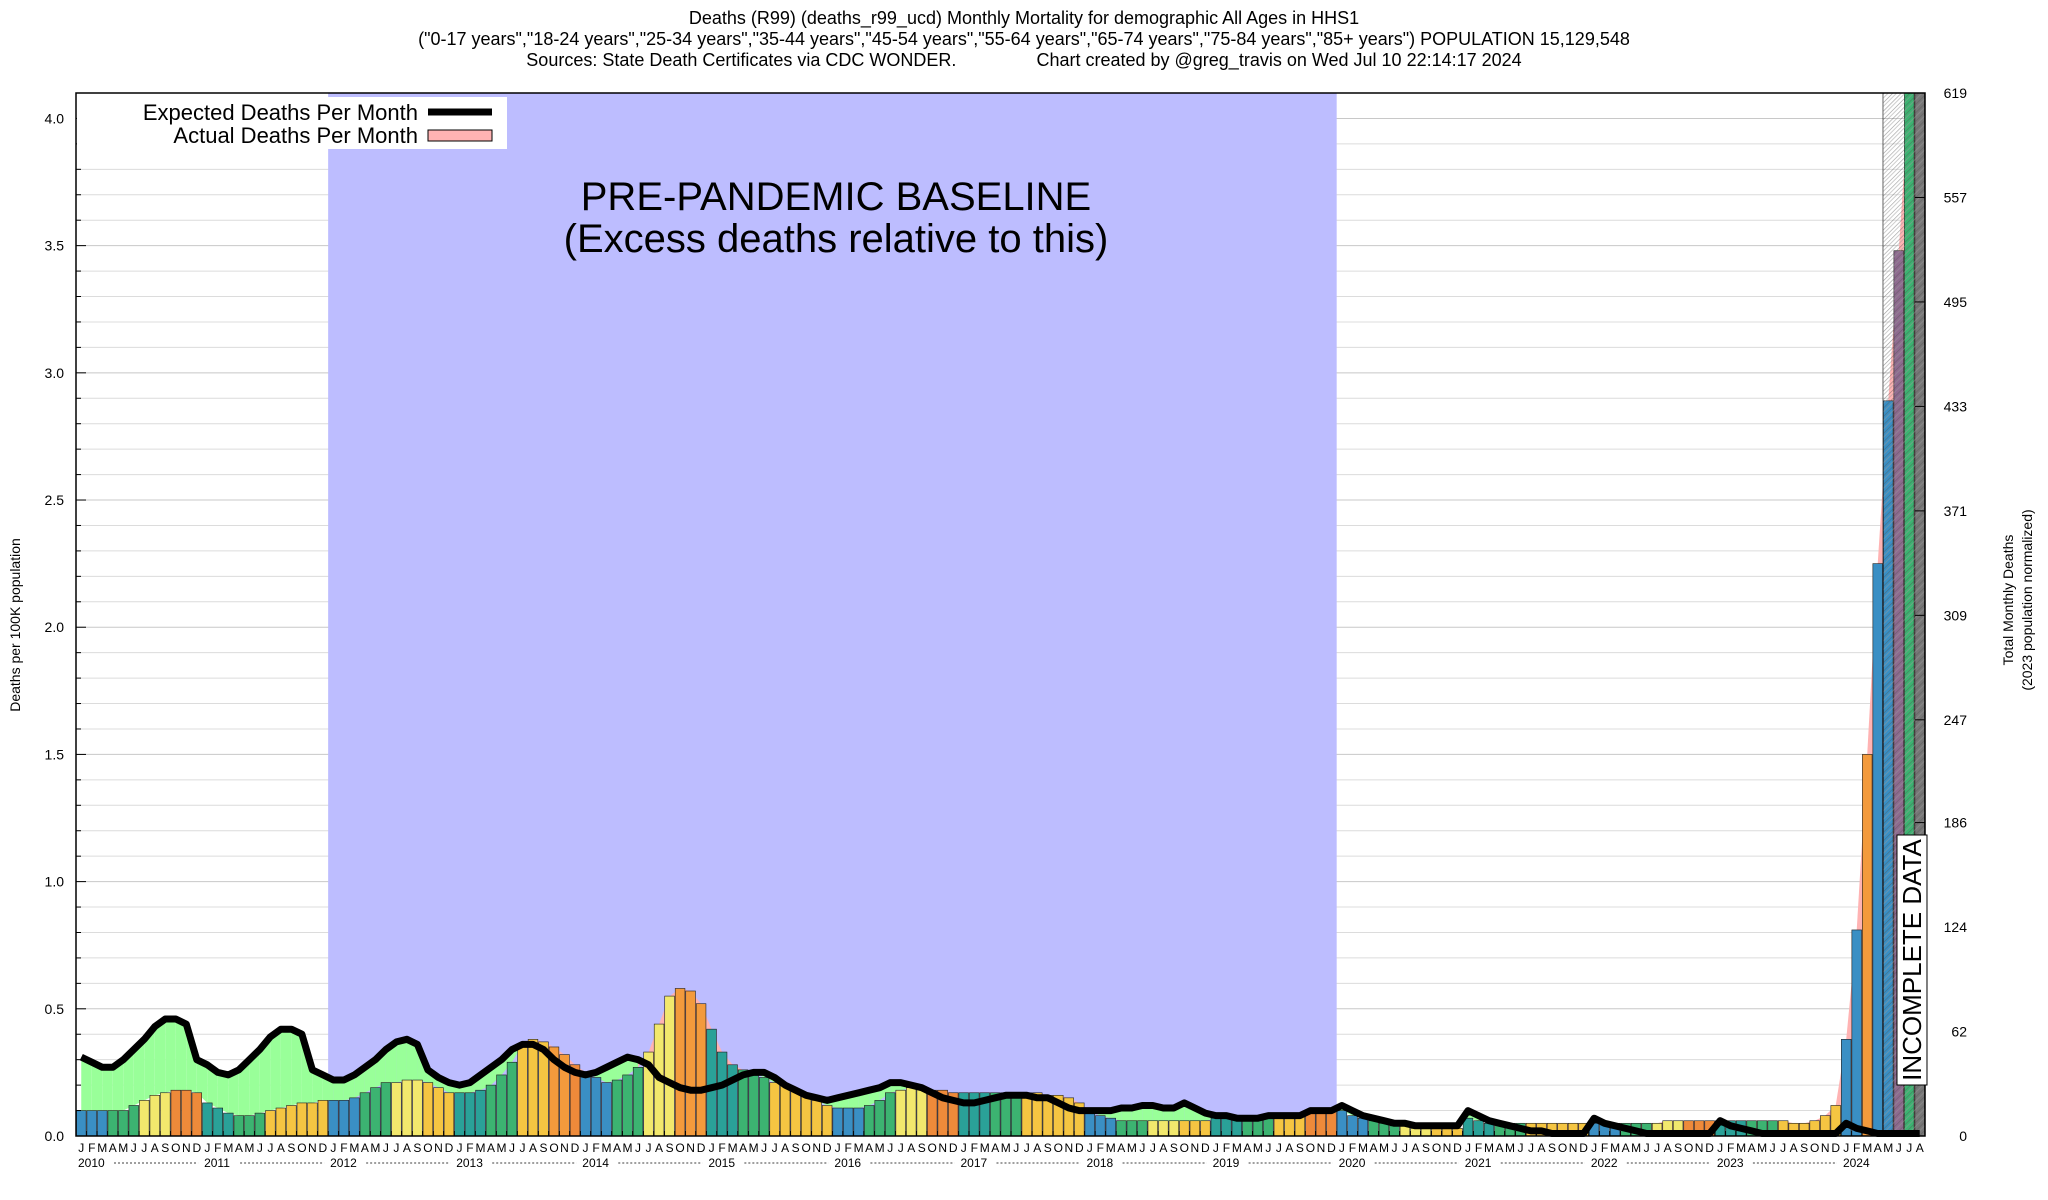 Image resolution: width=2048 pixels, height=1200 pixels. I want to click on year-tick-label: 2022, so click(1604, 1163).